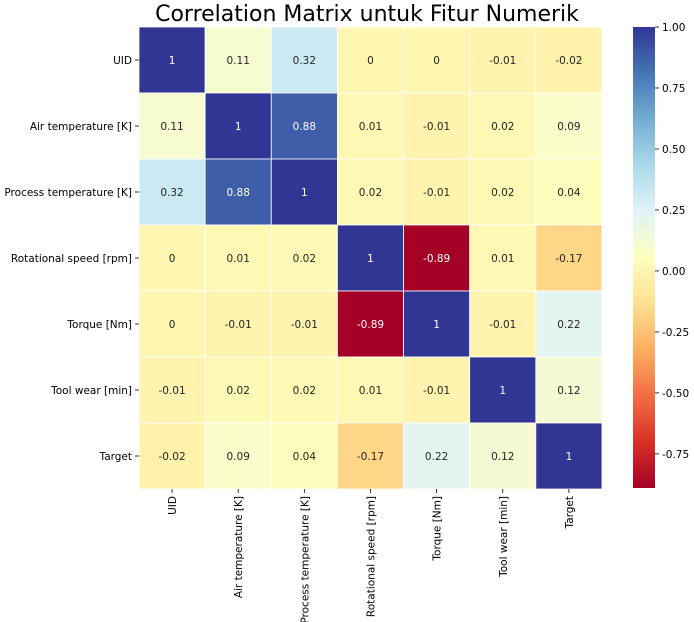 The width and height of the screenshot is (694, 622). I want to click on cell-value-label: -0.17, so click(568, 259).